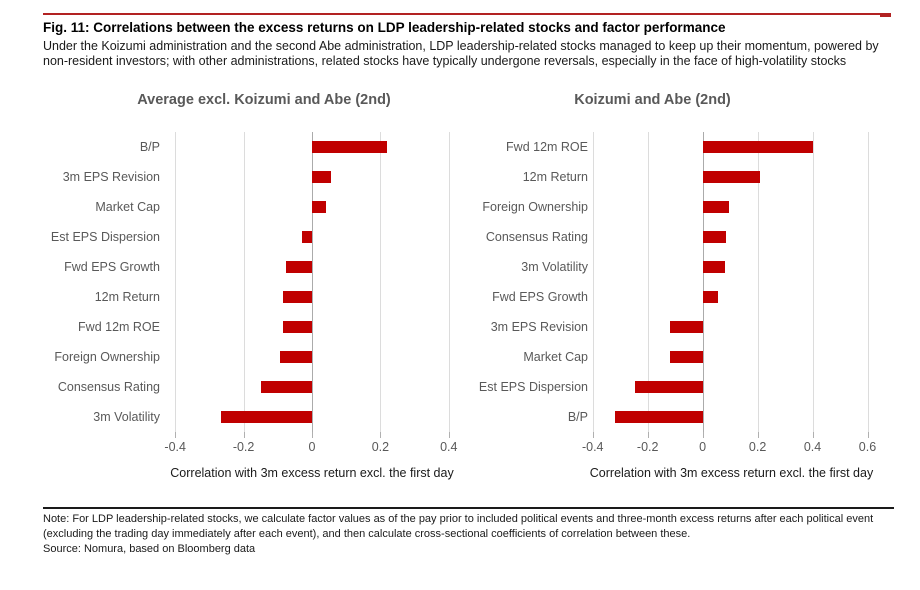 The width and height of the screenshot is (920, 590). I want to click on chart-title: Koizumi and Abe (2nd), so click(652, 100).